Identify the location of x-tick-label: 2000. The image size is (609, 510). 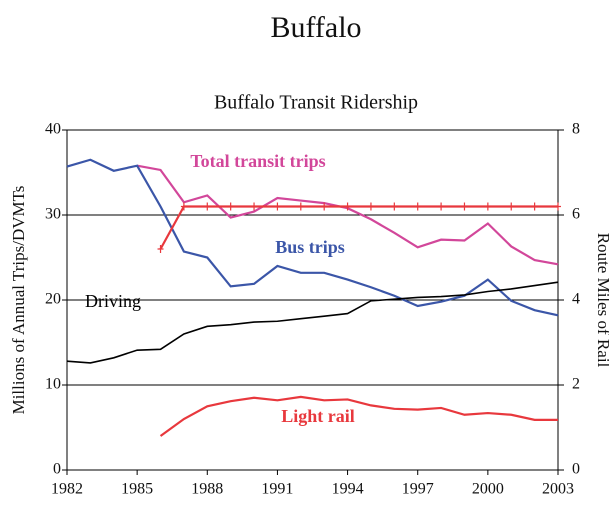
(488, 489).